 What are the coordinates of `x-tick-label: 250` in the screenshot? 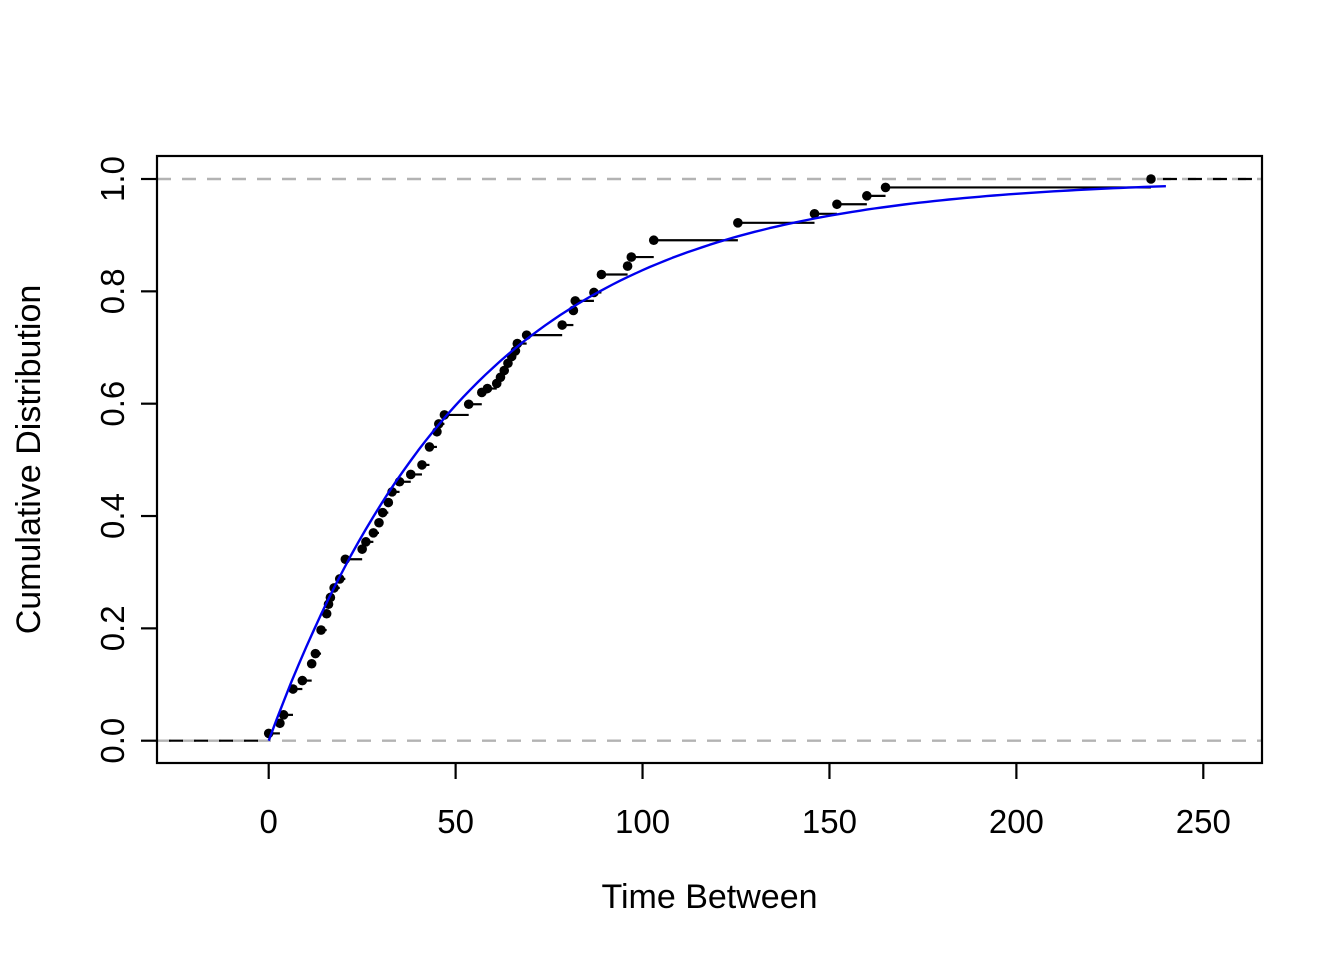 It's located at (1203, 821).